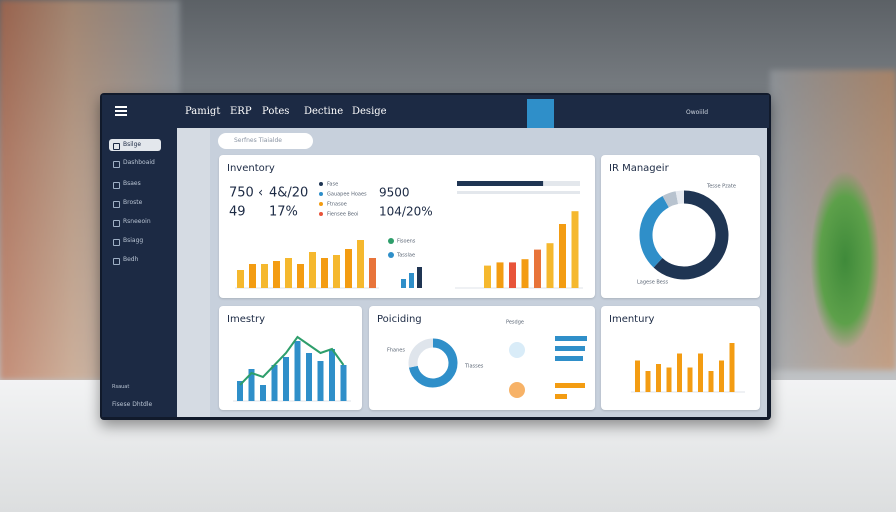 Image resolution: width=896 pixels, height=512 pixels. What do you see at coordinates (337, 205) in the screenshot?
I see `legend-label: Ftnasoe` at bounding box center [337, 205].